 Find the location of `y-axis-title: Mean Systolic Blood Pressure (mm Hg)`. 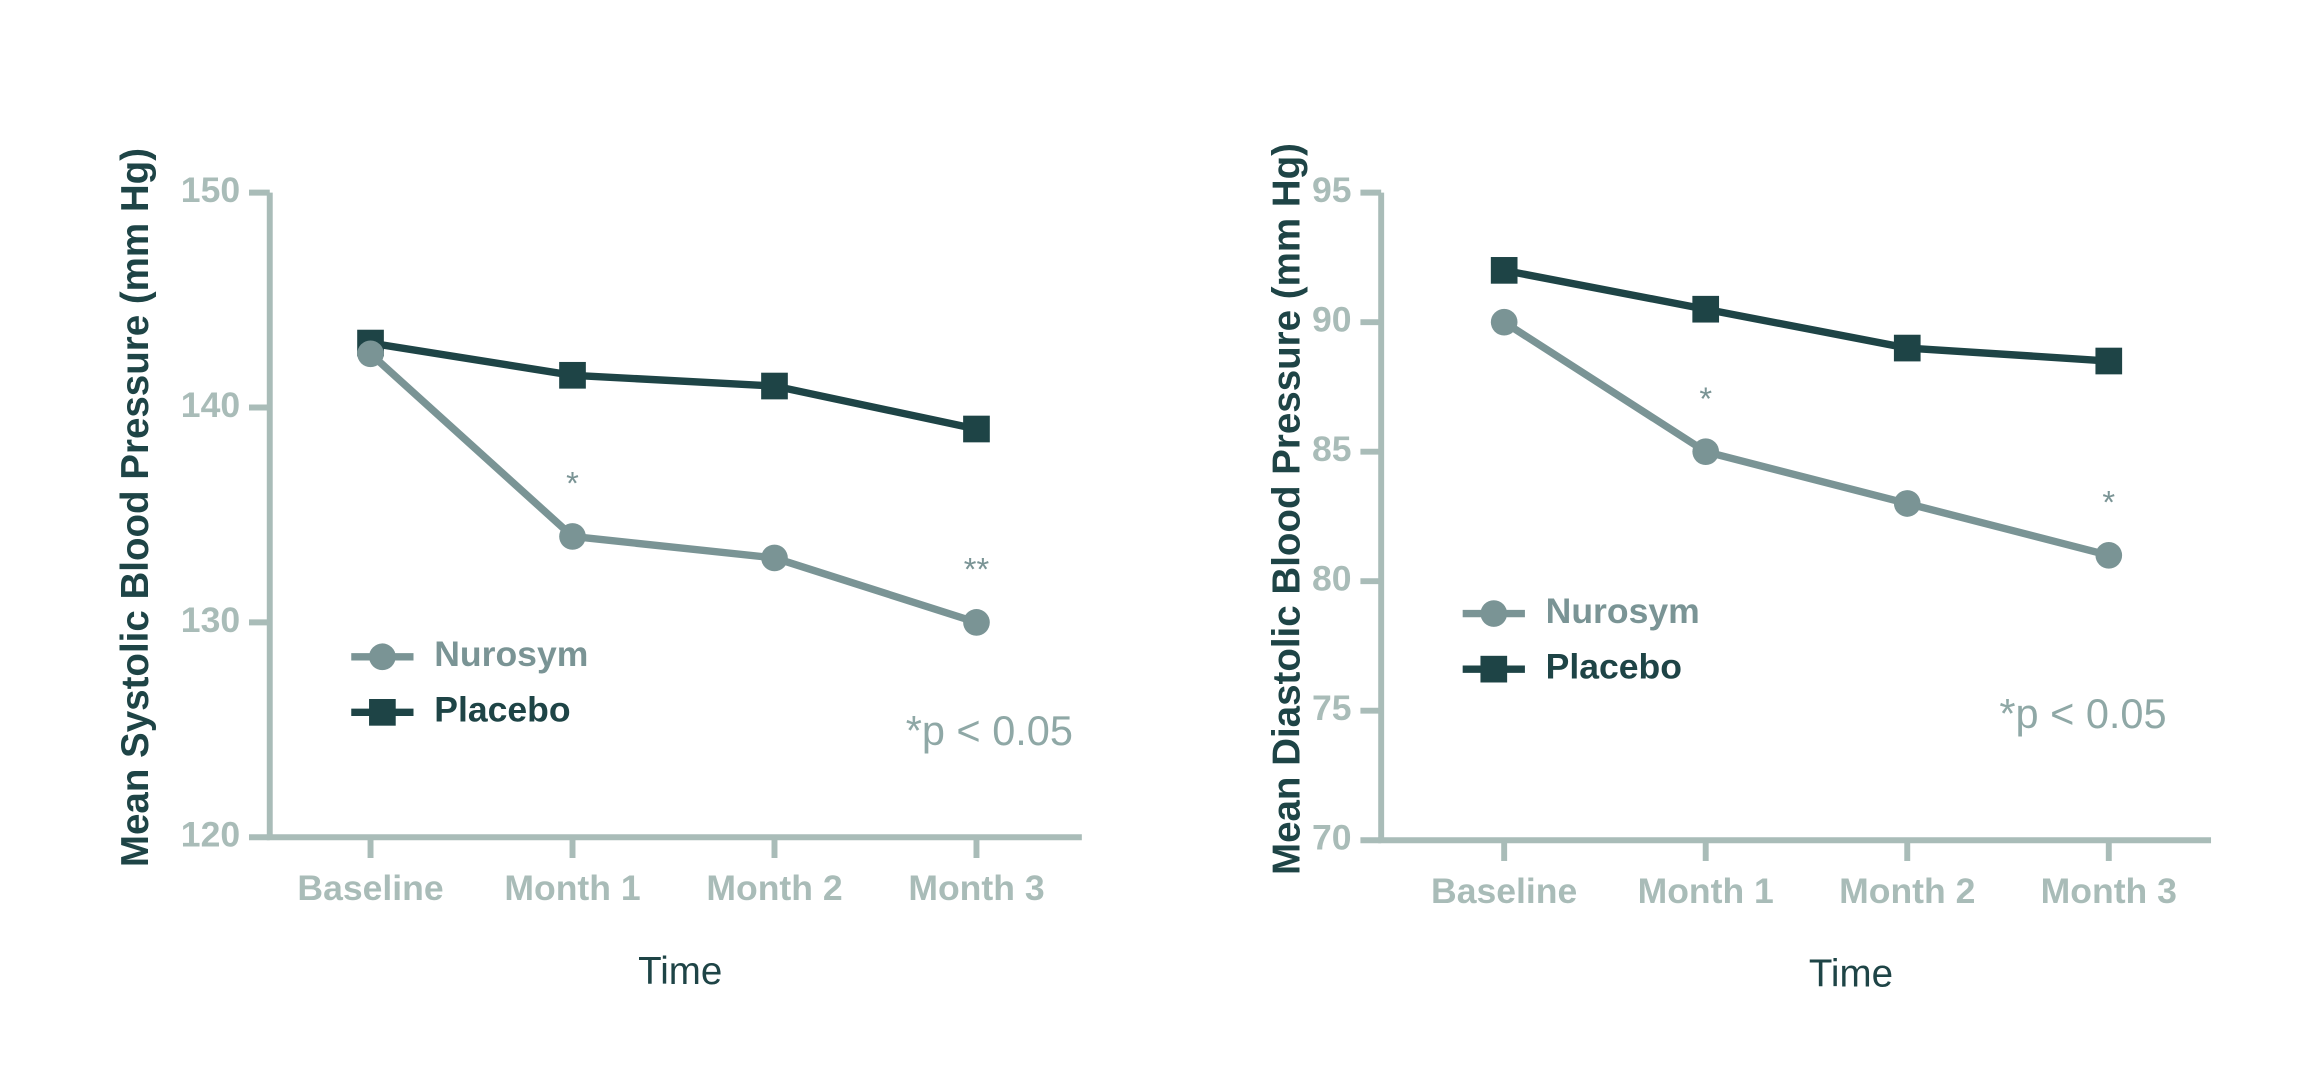

y-axis-title: Mean Systolic Blood Pressure (mm Hg) is located at coordinates (135, 507).